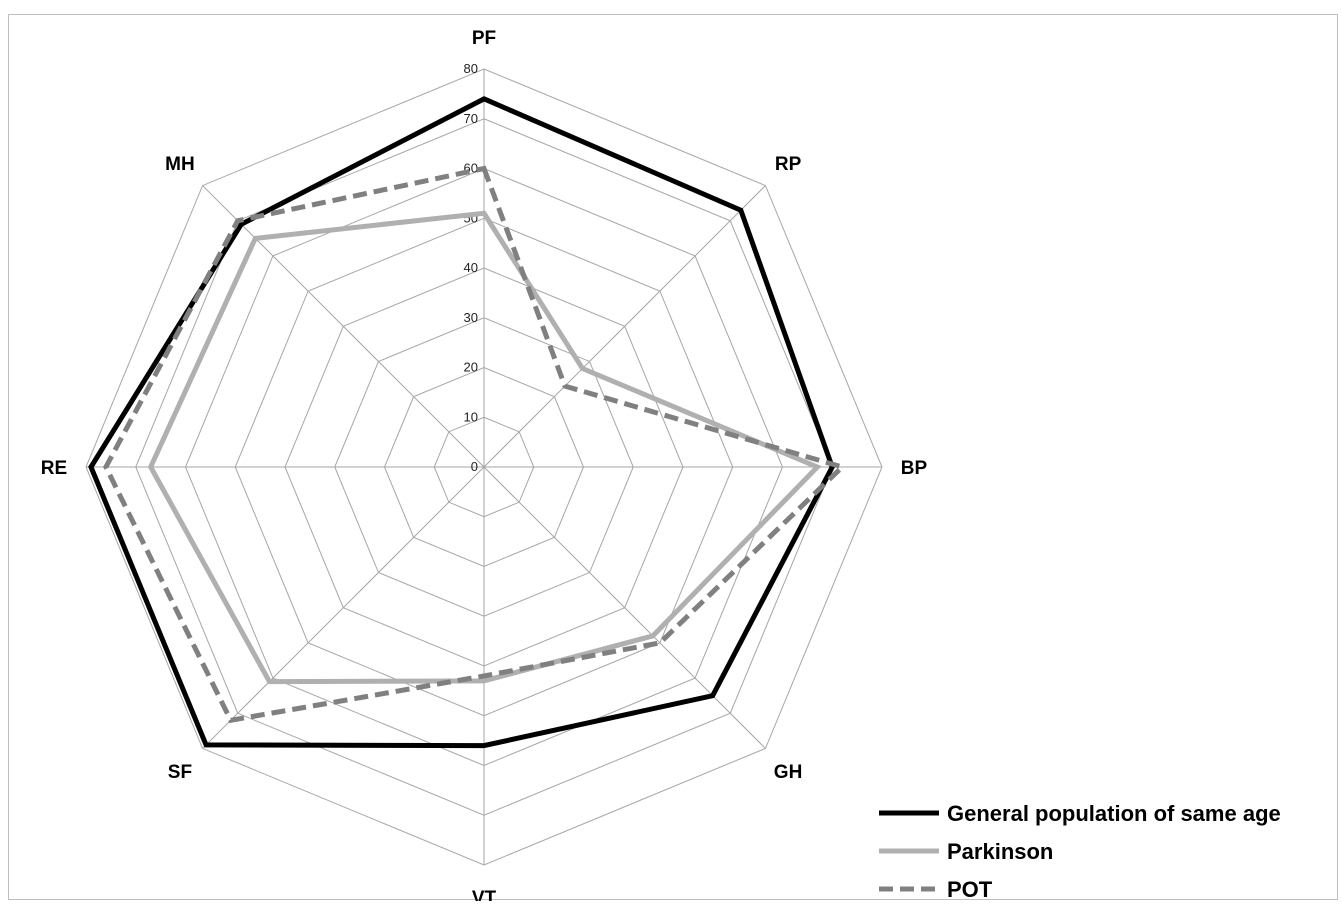 The image size is (1342, 905). What do you see at coordinates (624, 607) in the screenshot?
I see `spoke-gh` at bounding box center [624, 607].